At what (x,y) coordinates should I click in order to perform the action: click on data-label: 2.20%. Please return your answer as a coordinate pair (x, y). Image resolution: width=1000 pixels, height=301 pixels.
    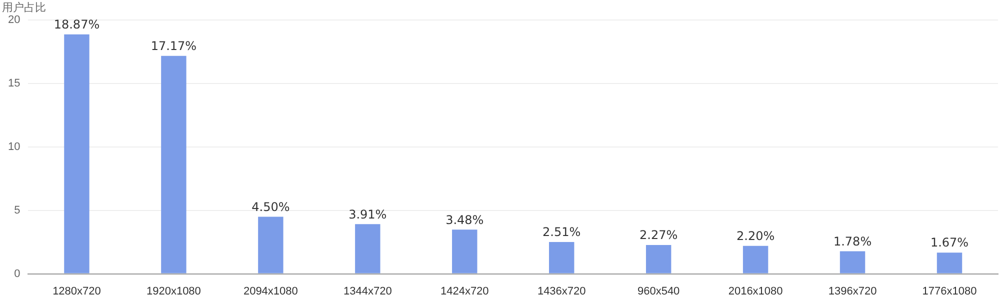
    Looking at the image, I should click on (755, 236).